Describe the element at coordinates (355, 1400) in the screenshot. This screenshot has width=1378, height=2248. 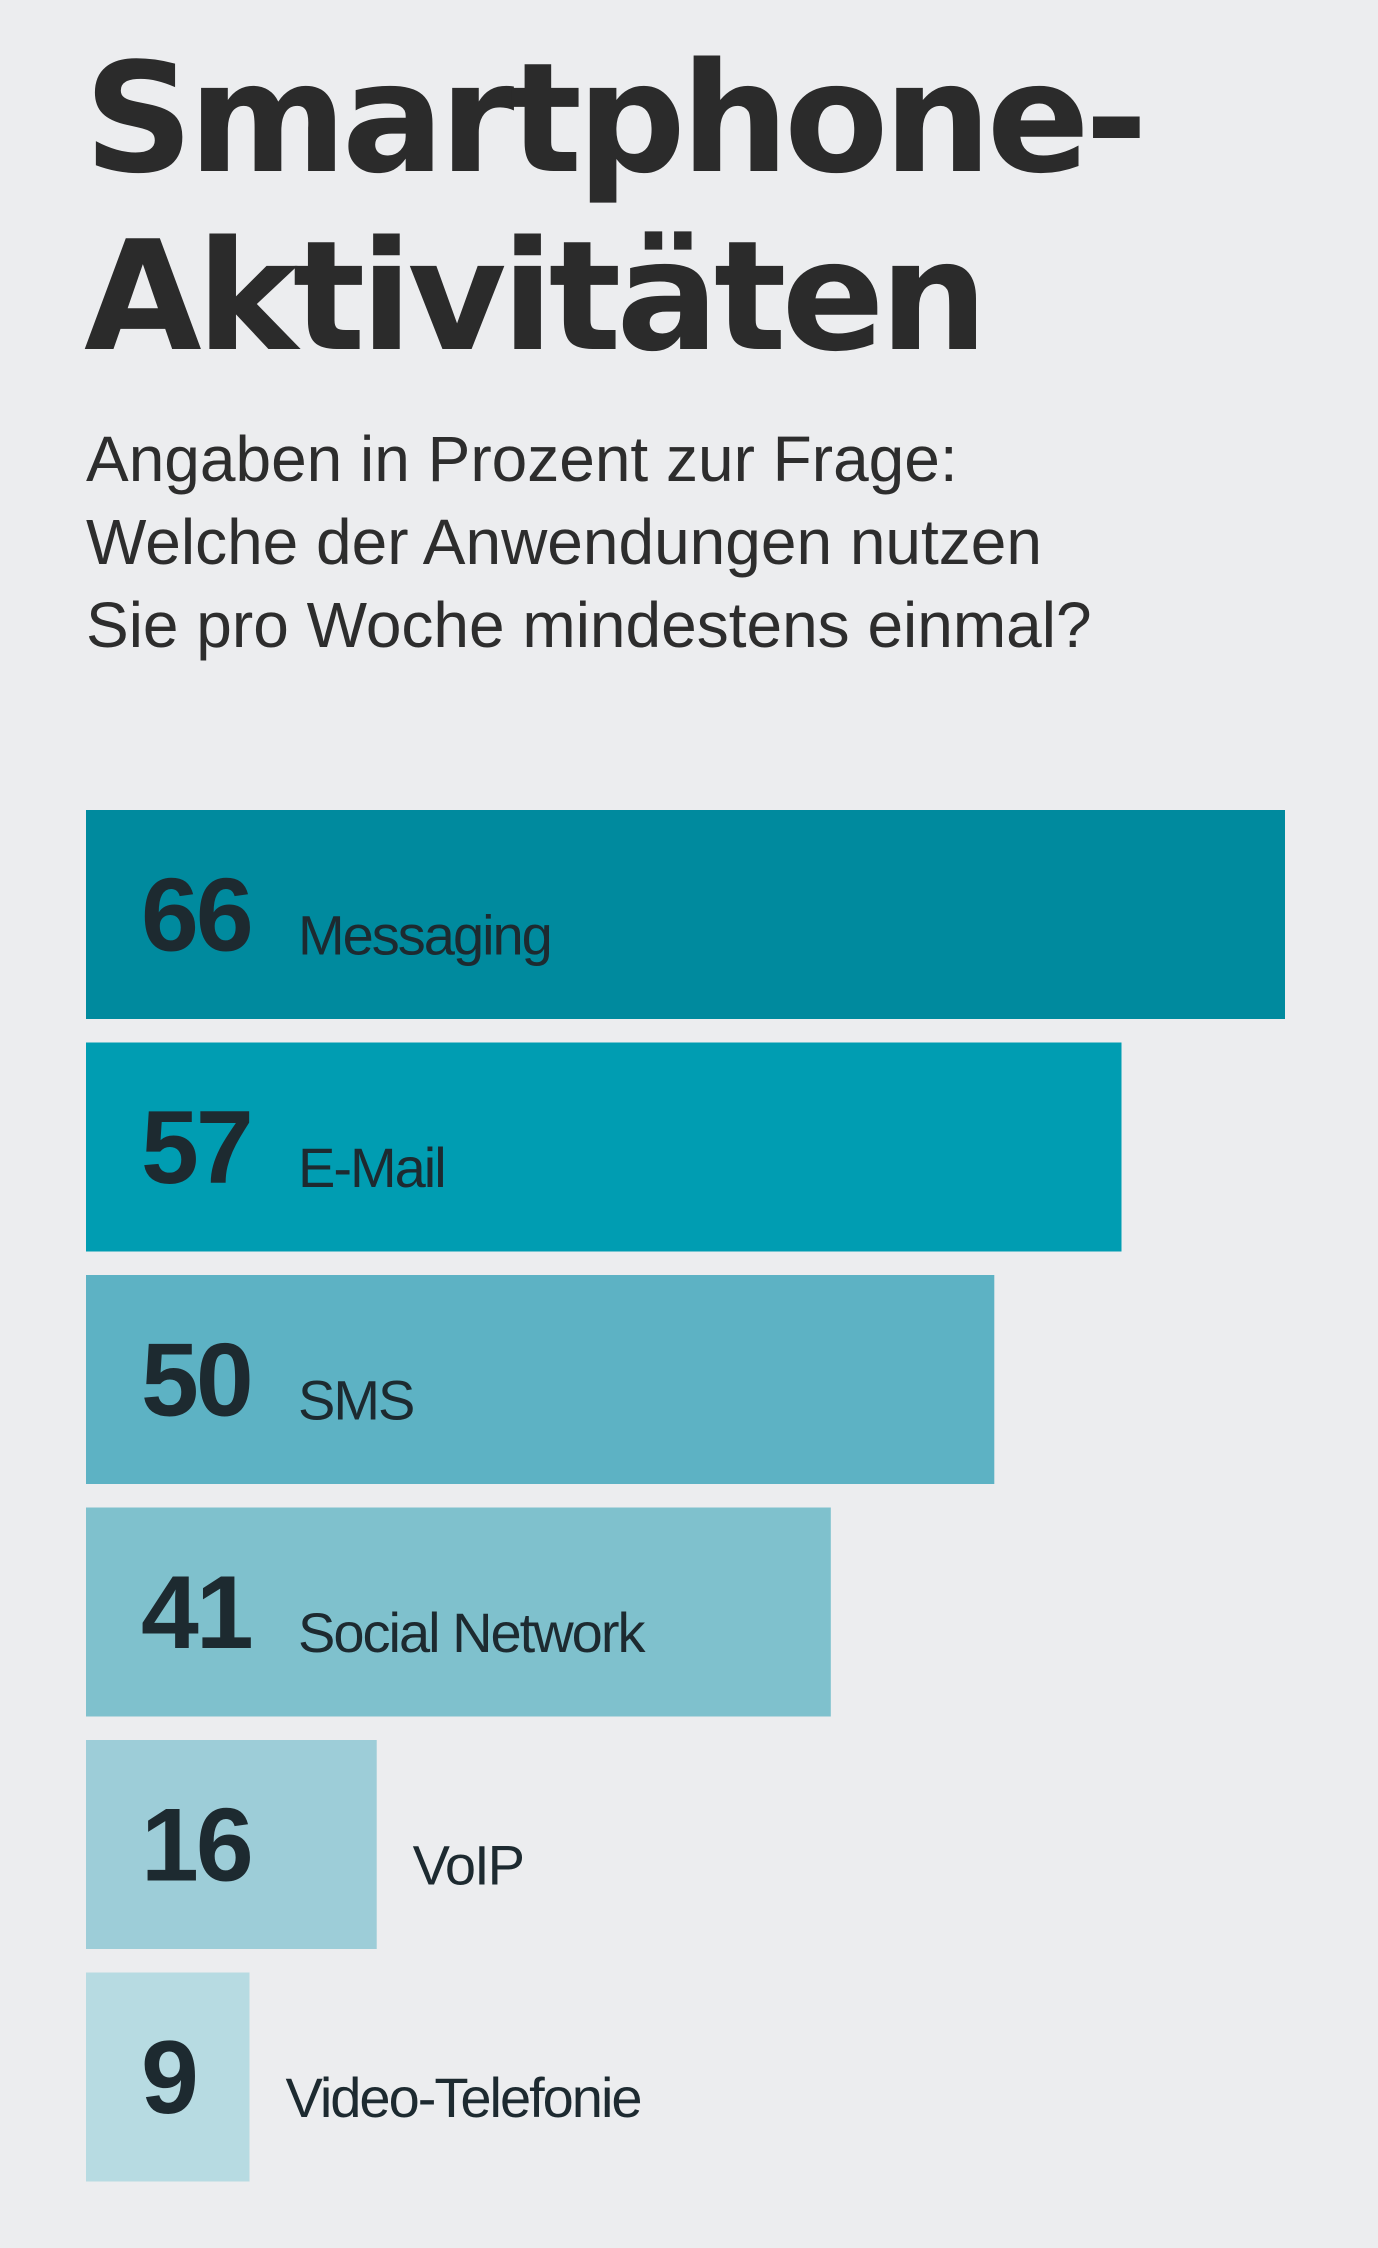
I see `bar-category-label: SMS` at that location.